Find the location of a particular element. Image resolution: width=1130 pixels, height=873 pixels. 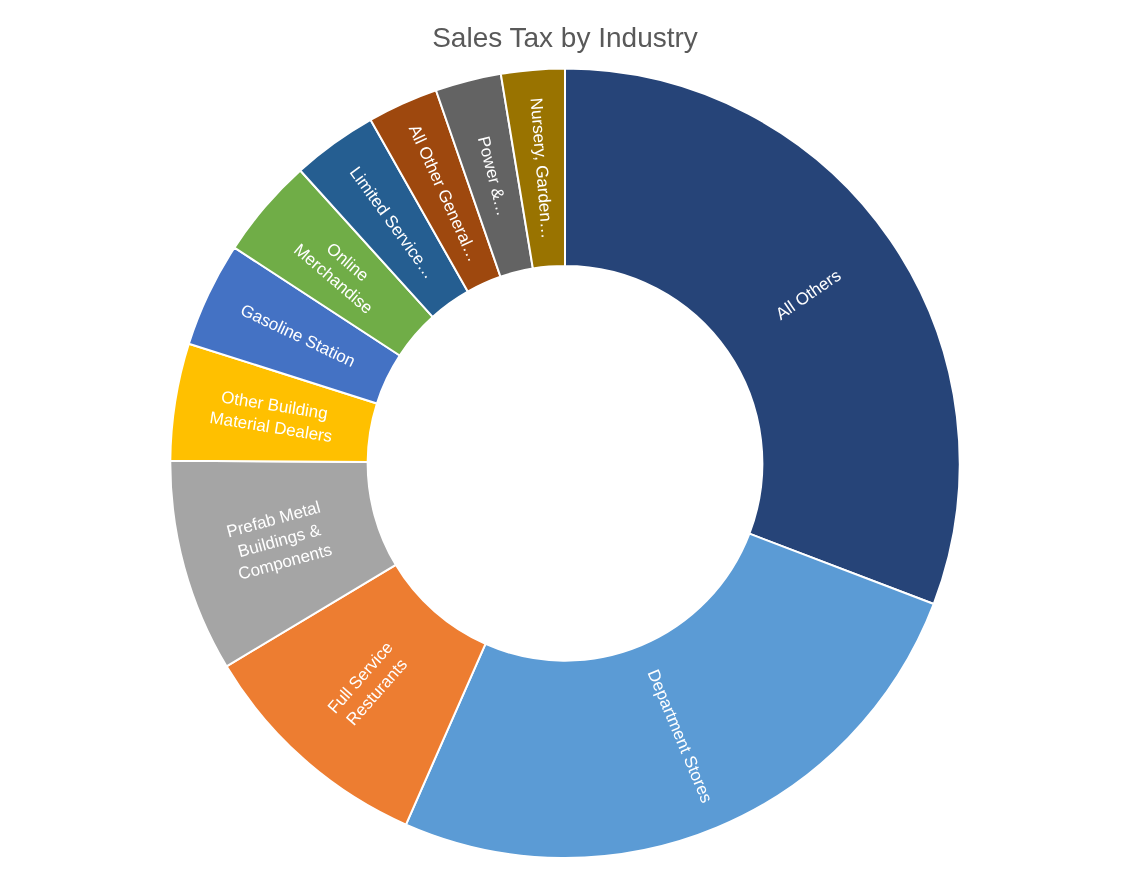

slice-label: Other Building Material Dealers is located at coordinates (271, 417).